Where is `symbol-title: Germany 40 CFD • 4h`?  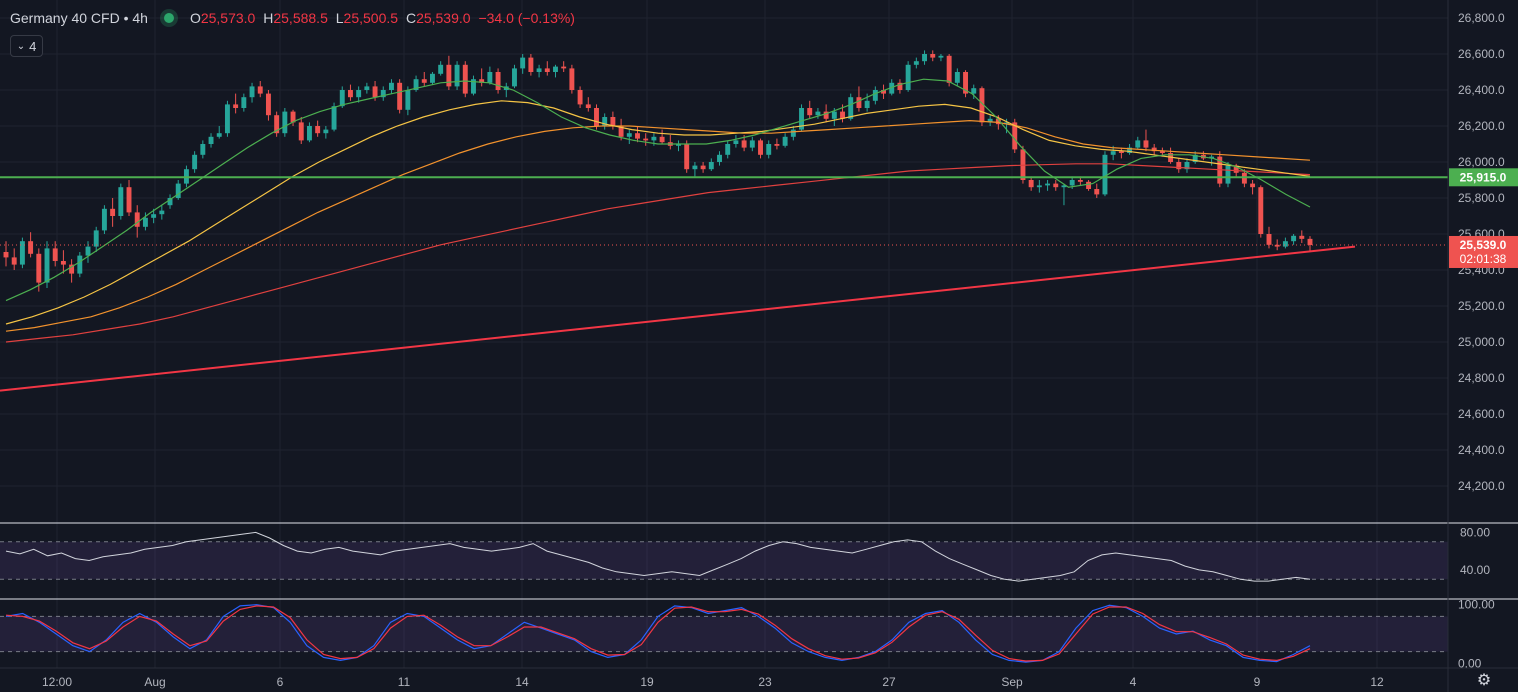 symbol-title: Germany 40 CFD • 4h is located at coordinates (79, 18).